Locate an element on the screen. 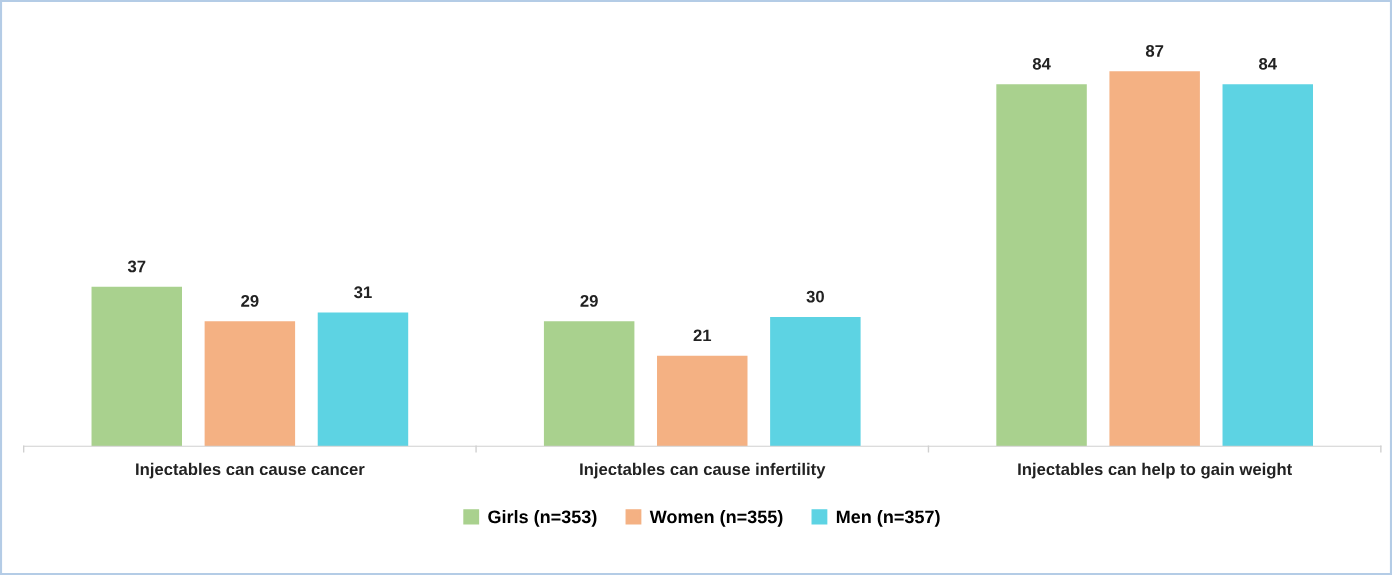 This screenshot has width=1392, height=575. data-label: 37 is located at coordinates (136, 266).